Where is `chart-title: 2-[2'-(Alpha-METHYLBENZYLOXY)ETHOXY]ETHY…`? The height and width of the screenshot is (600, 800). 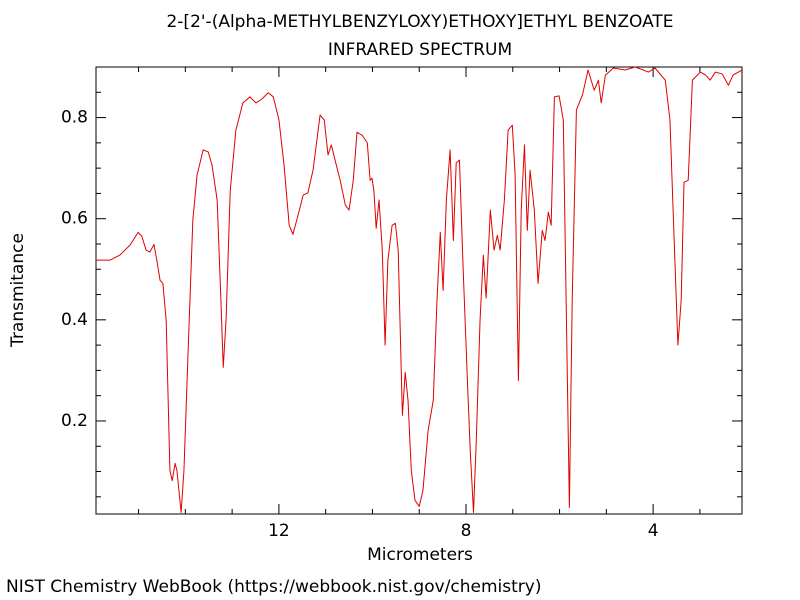 chart-title: 2-[2'-(Alpha-METHYLBENZYLOXY)ETHOXY]ETHY… is located at coordinates (419, 22).